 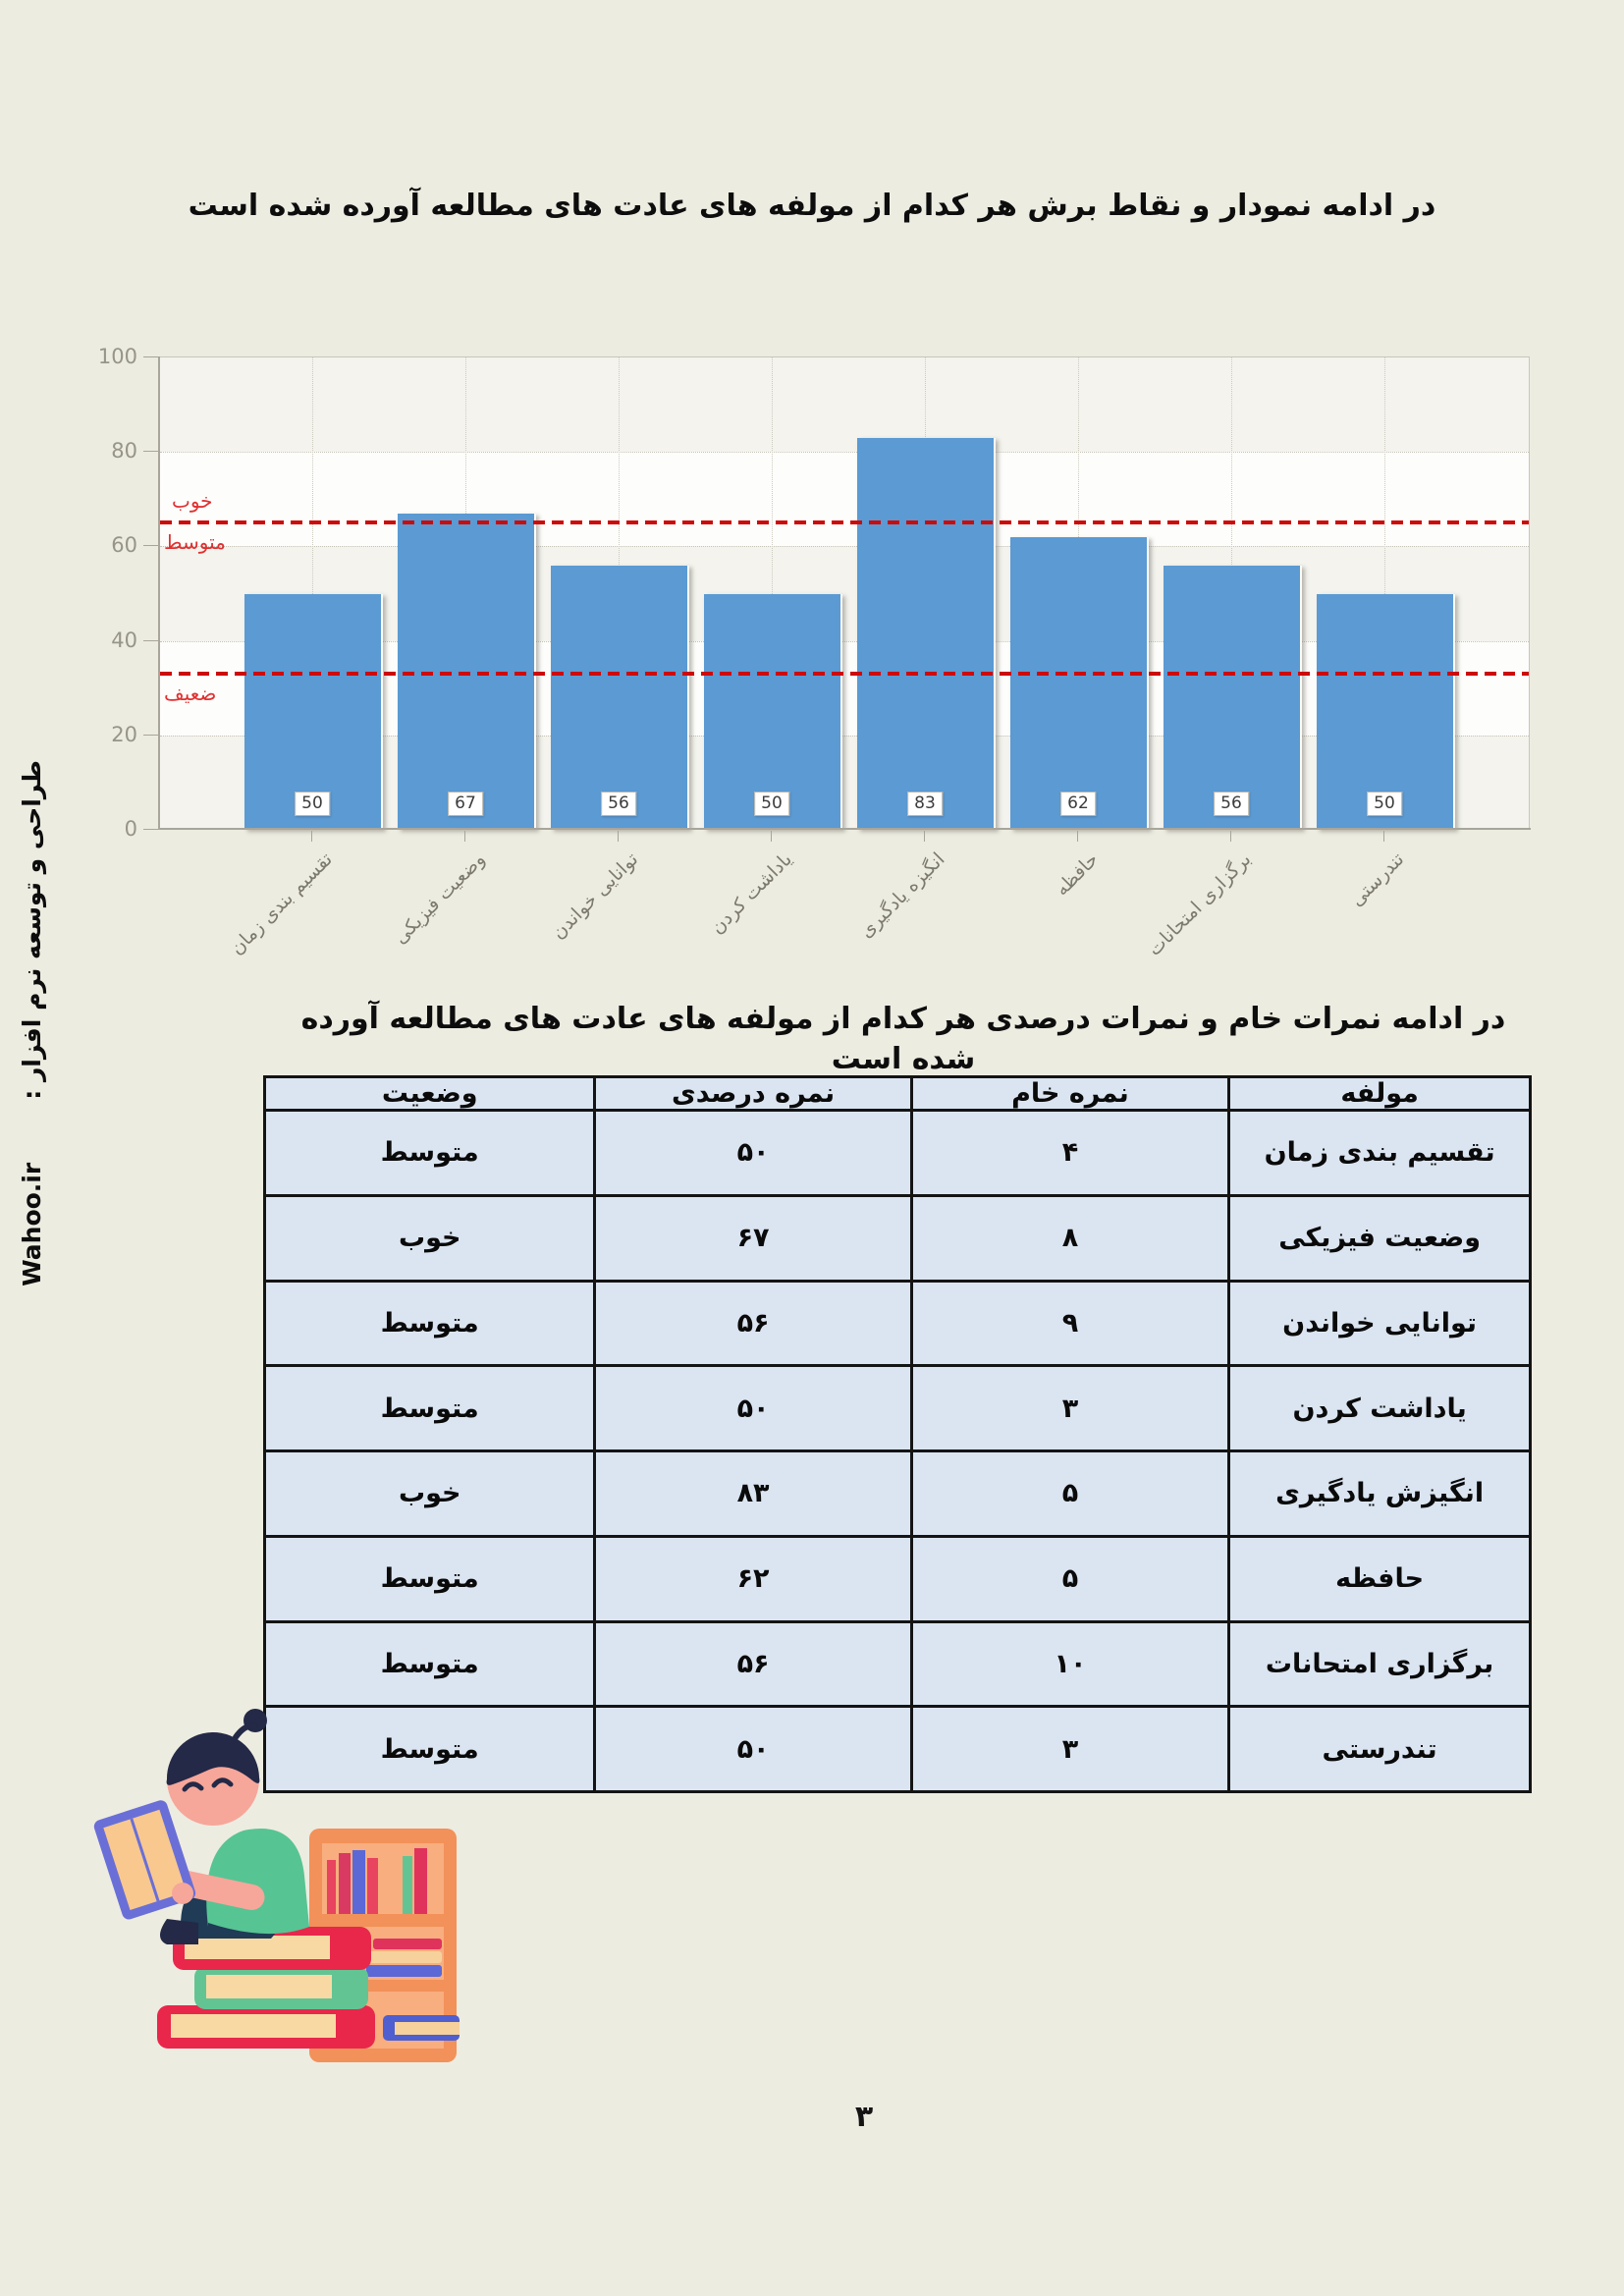 What do you see at coordinates (1070, 1323) in the screenshot?
I see `table-cell: ۹` at bounding box center [1070, 1323].